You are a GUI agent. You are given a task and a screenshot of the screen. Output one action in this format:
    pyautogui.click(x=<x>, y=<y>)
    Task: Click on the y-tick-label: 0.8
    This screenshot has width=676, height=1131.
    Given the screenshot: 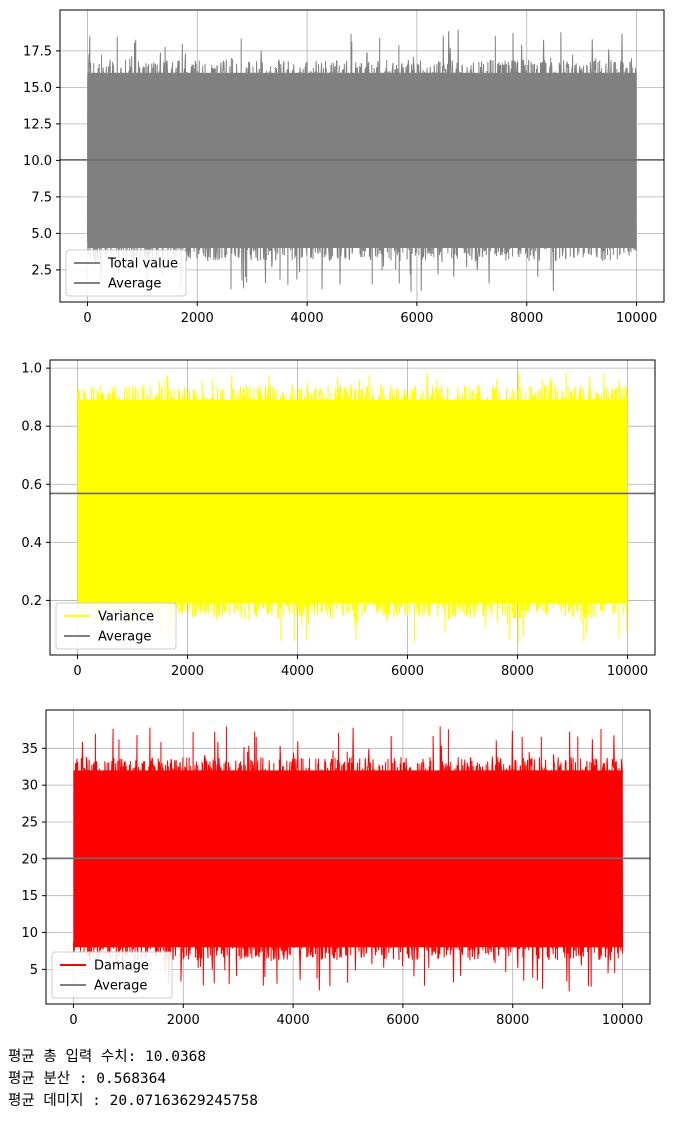 What is the action you would take?
    pyautogui.click(x=31, y=427)
    